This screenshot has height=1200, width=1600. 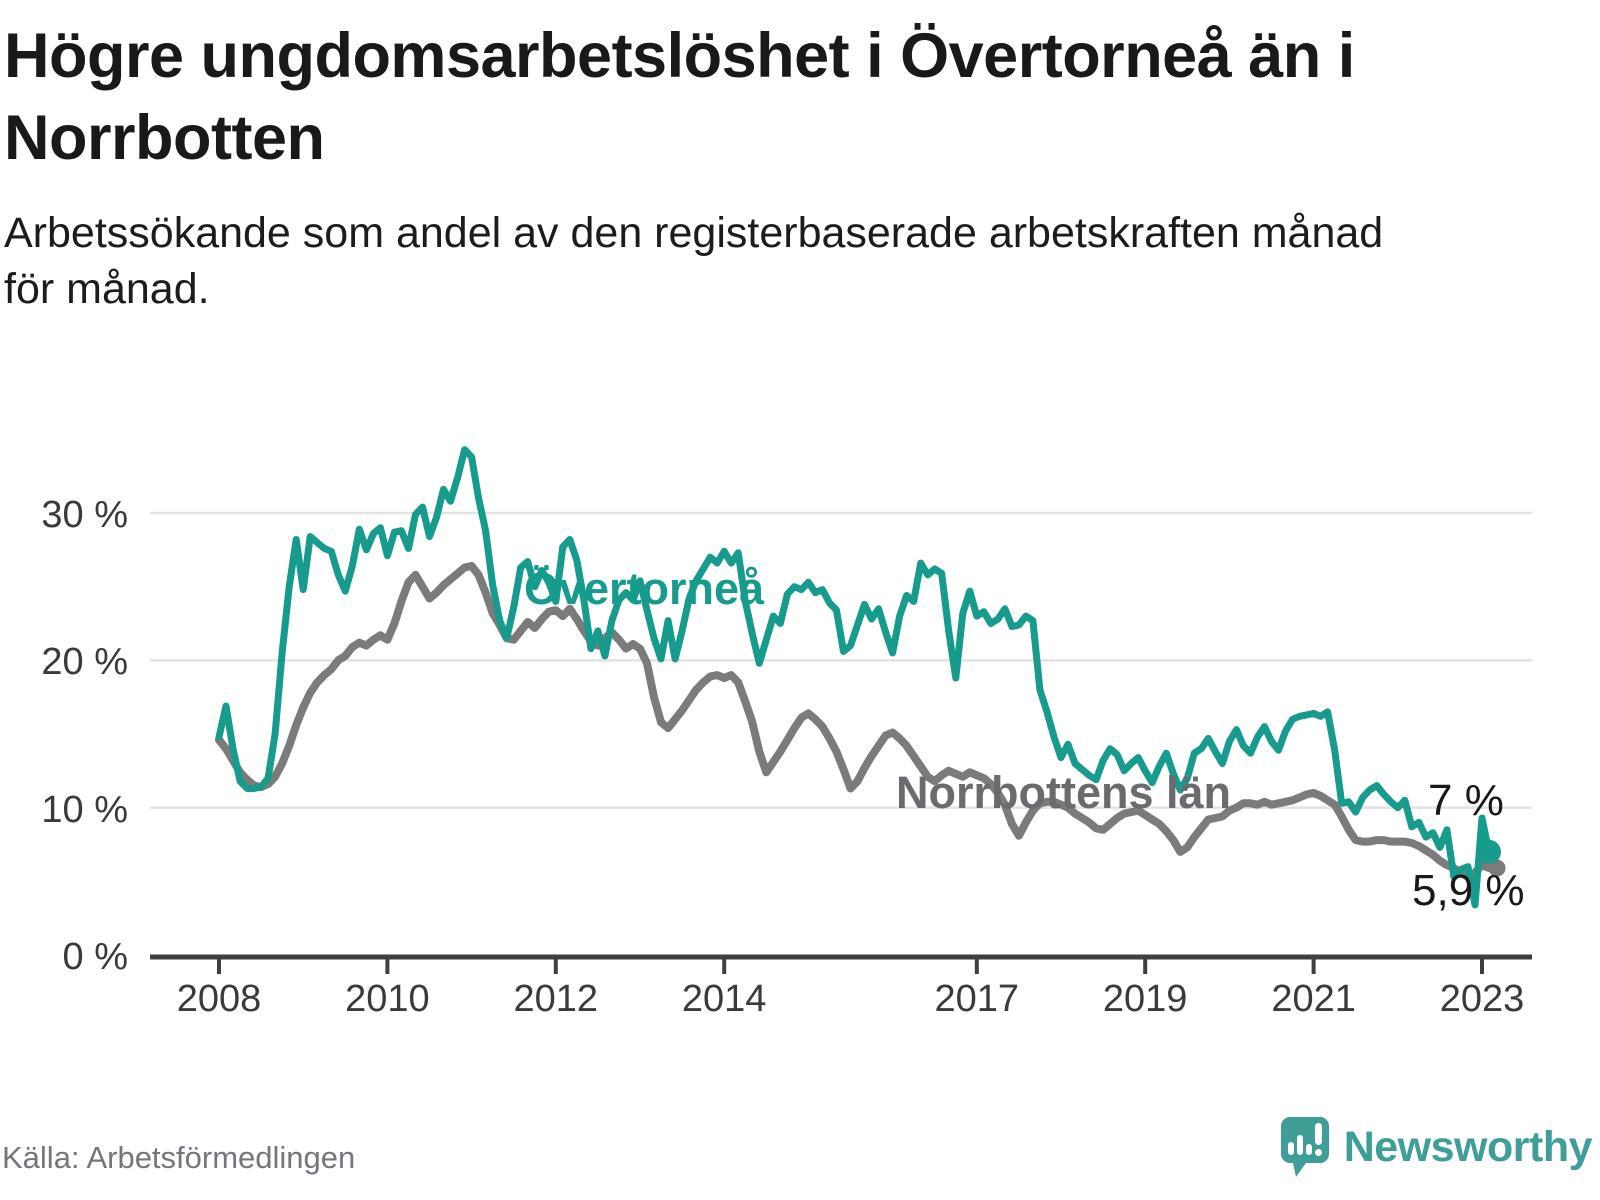 What do you see at coordinates (179, 1157) in the screenshot?
I see `source-note: Källa: Arbetsförmedlingen` at bounding box center [179, 1157].